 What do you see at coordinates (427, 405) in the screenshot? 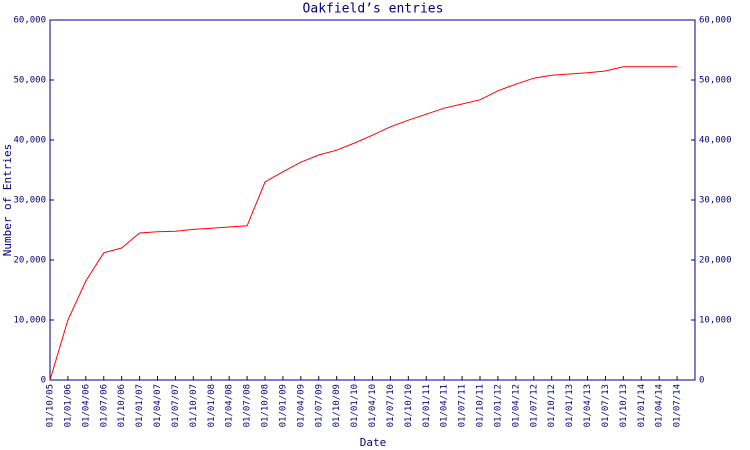
I see `x-tick-label: 01/01/11` at bounding box center [427, 405].